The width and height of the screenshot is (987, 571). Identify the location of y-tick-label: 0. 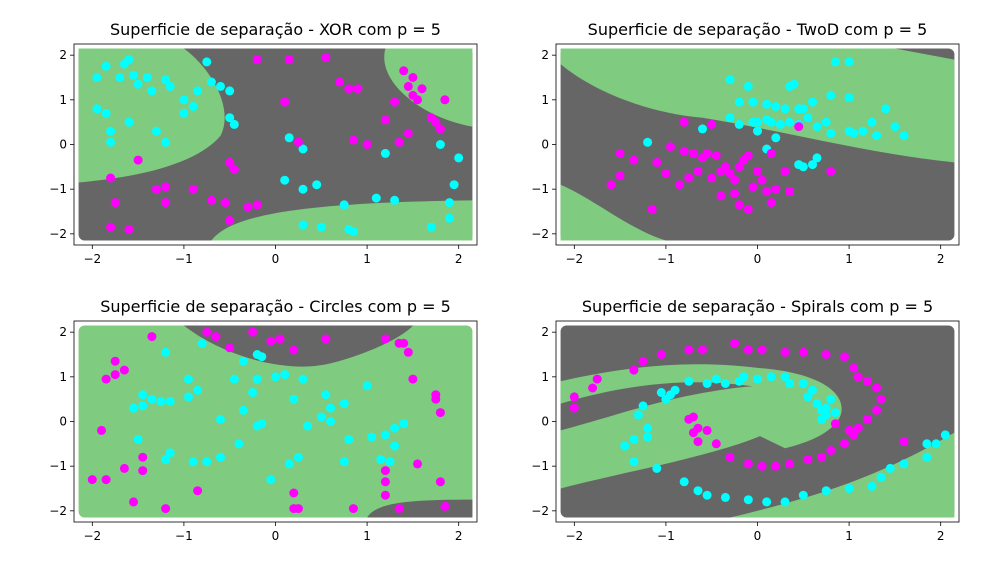
(545, 145).